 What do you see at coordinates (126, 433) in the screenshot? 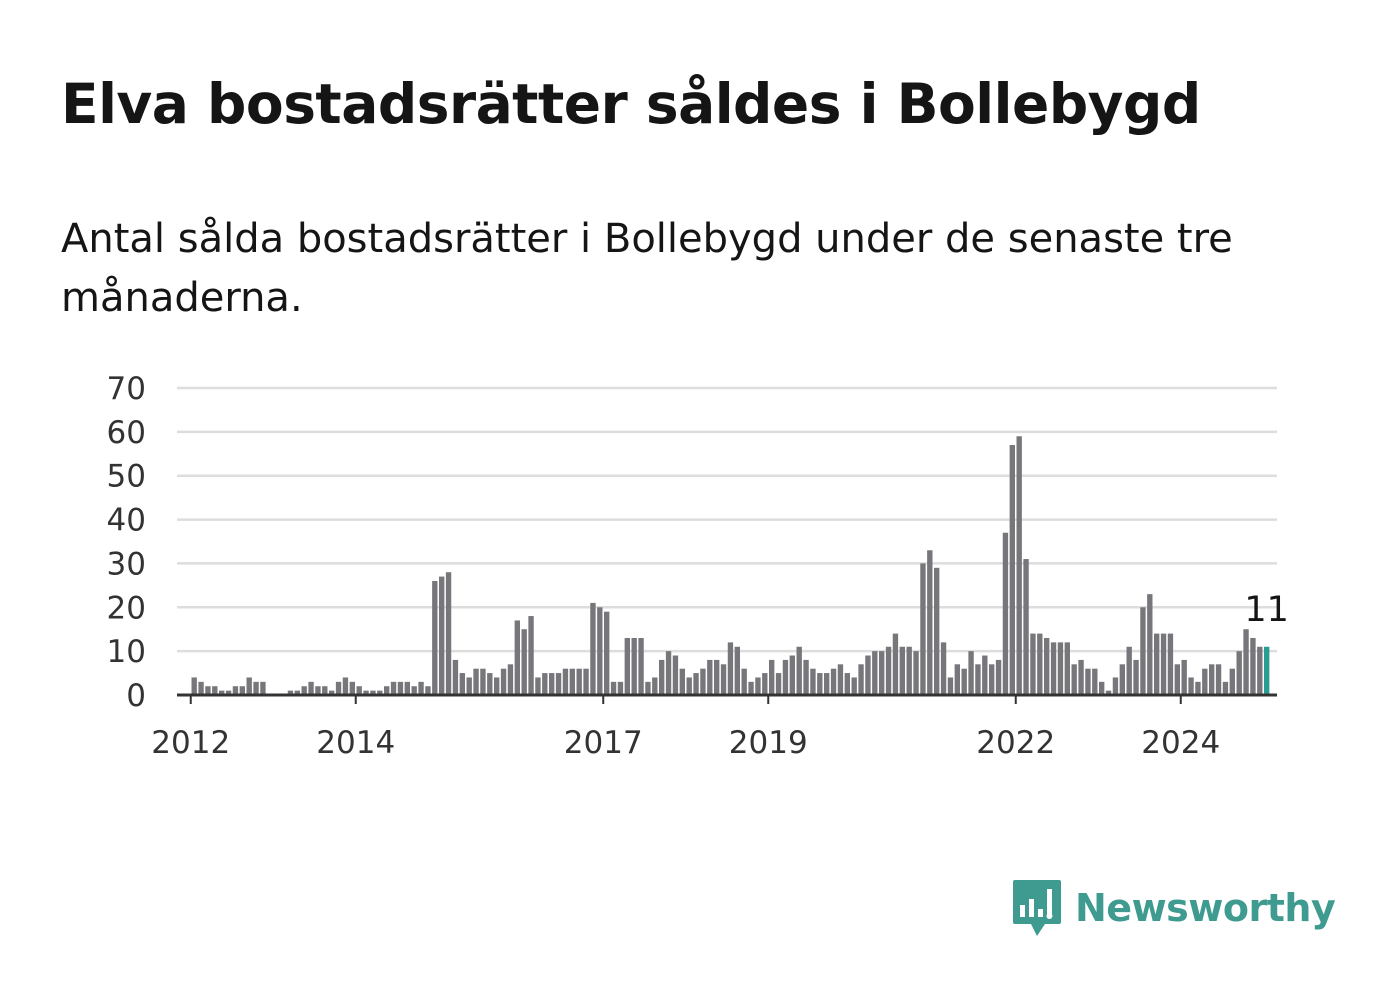
I see `y-tick-label: 60` at bounding box center [126, 433].